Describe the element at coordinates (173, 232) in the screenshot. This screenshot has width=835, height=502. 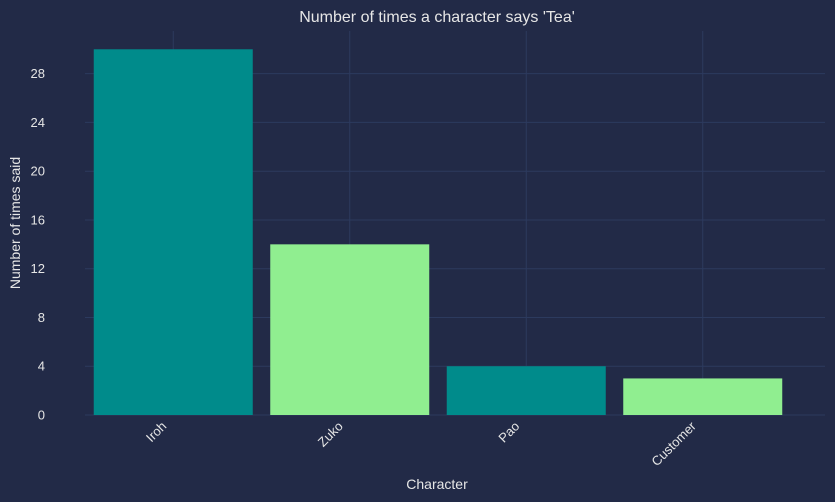
I see `bar-iroh` at that location.